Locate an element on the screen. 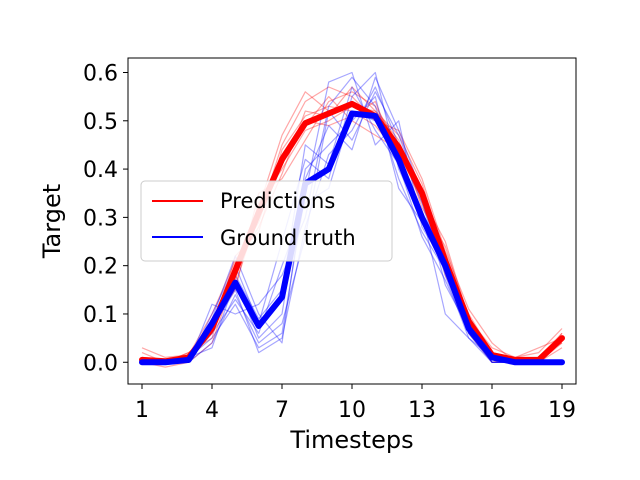 The image size is (640, 480). x-tick-label: 1 is located at coordinates (142, 410).